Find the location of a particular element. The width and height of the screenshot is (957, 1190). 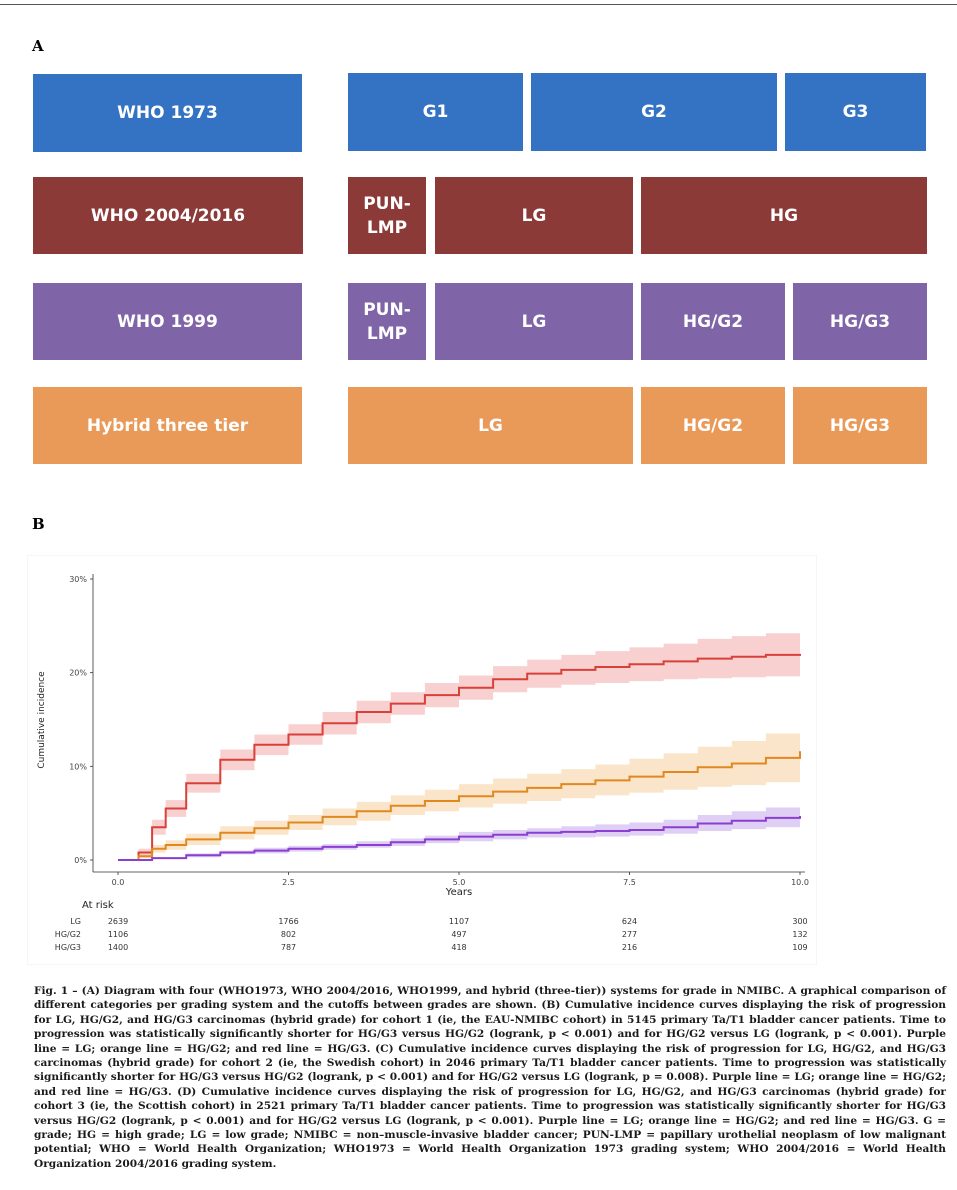

x-tick-label: 10.0 is located at coordinates (800, 882).